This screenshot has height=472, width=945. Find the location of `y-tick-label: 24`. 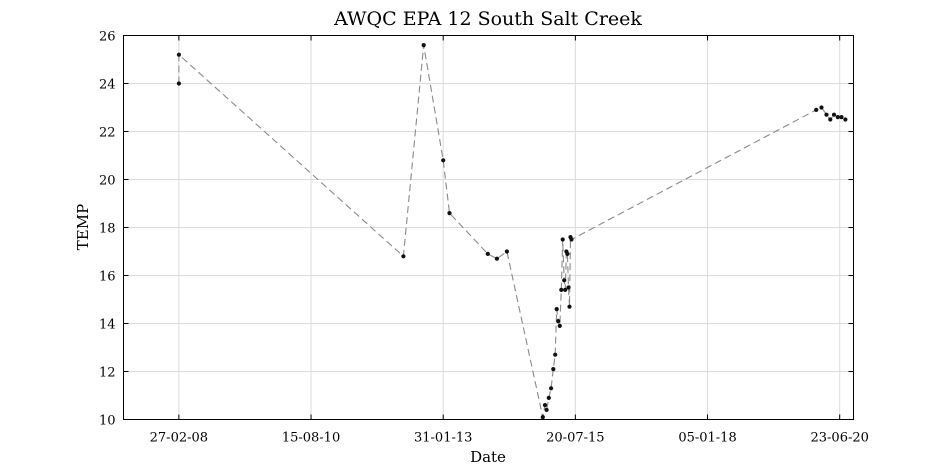

y-tick-label: 24 is located at coordinates (107, 85).